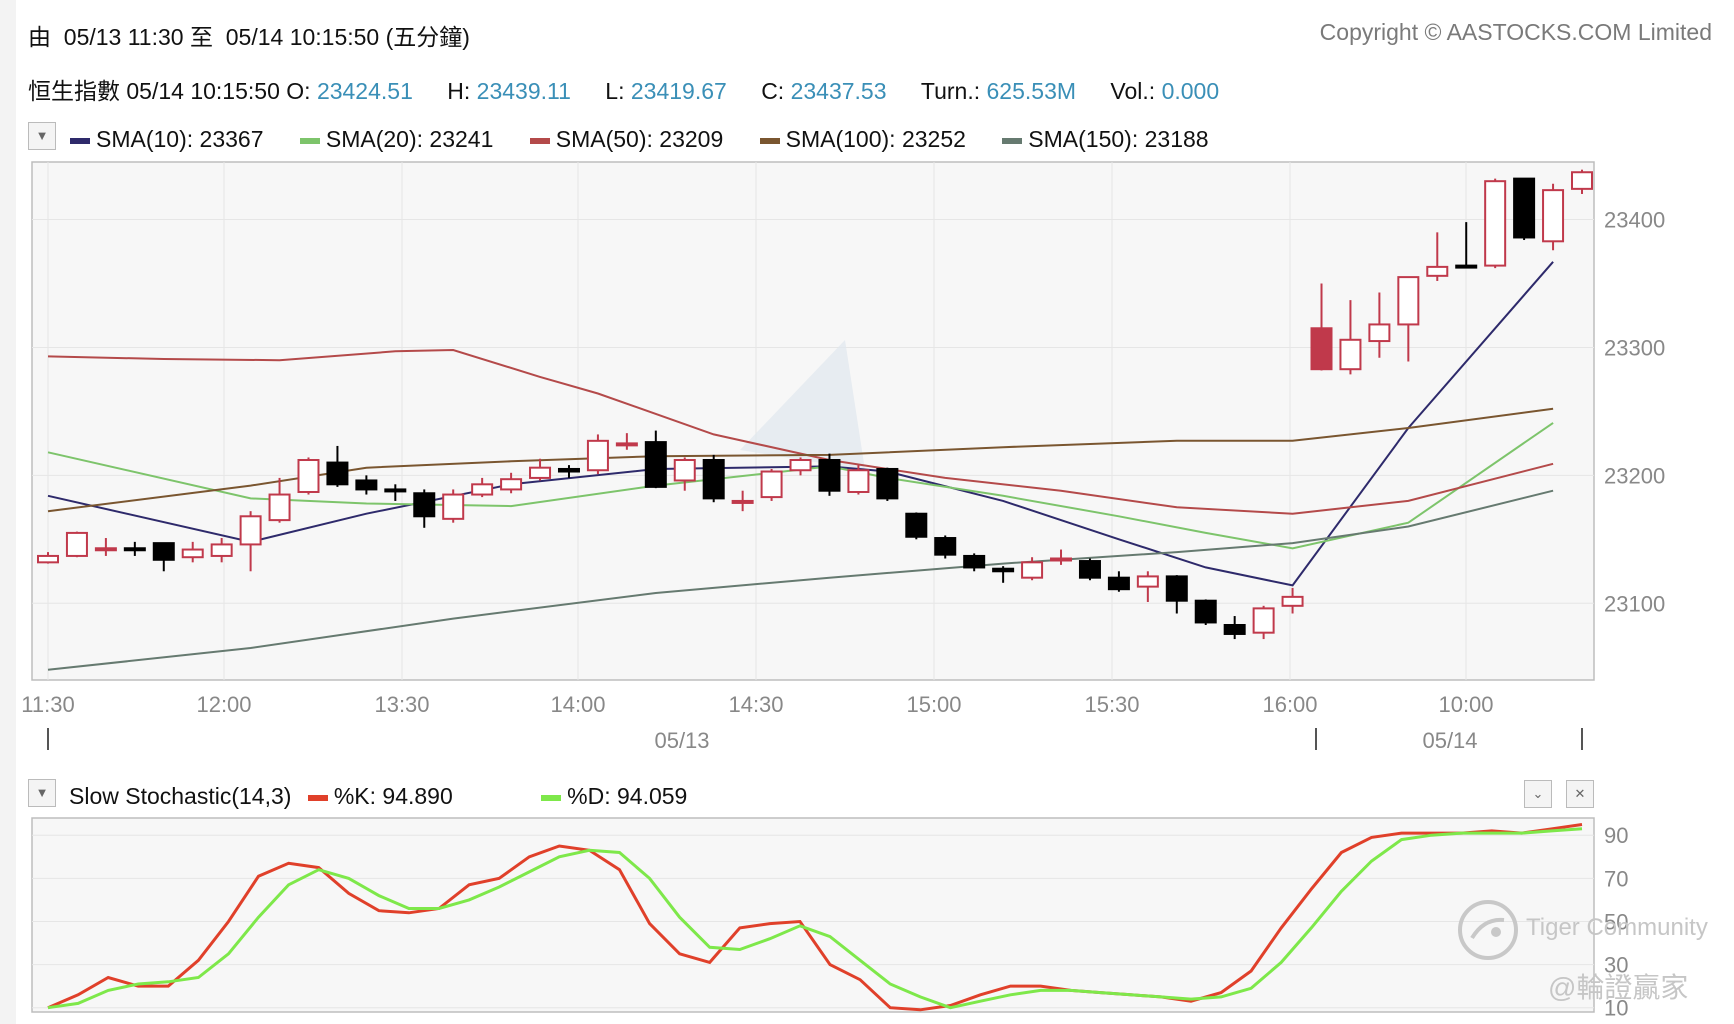  What do you see at coordinates (523, 91) in the screenshot?
I see `high-value: 23439.11` at bounding box center [523, 91].